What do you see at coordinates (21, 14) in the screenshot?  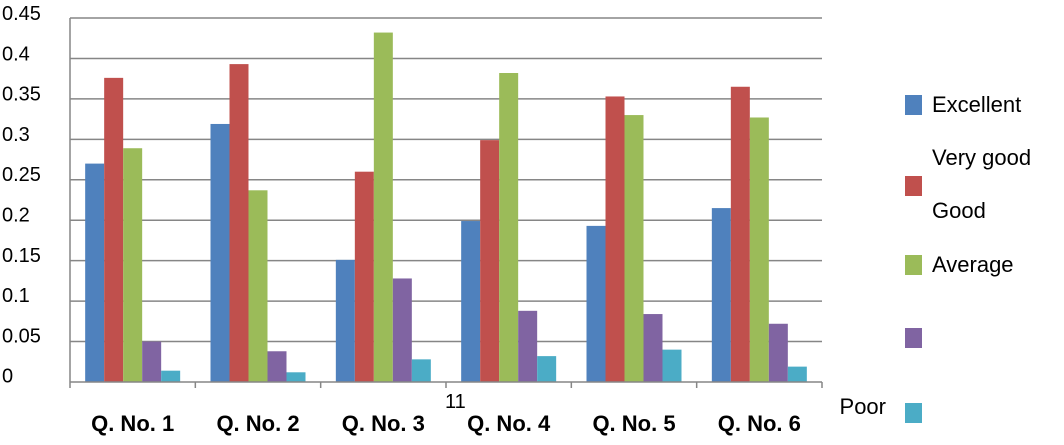 I see `y-tick-label: 0.45` at bounding box center [21, 14].